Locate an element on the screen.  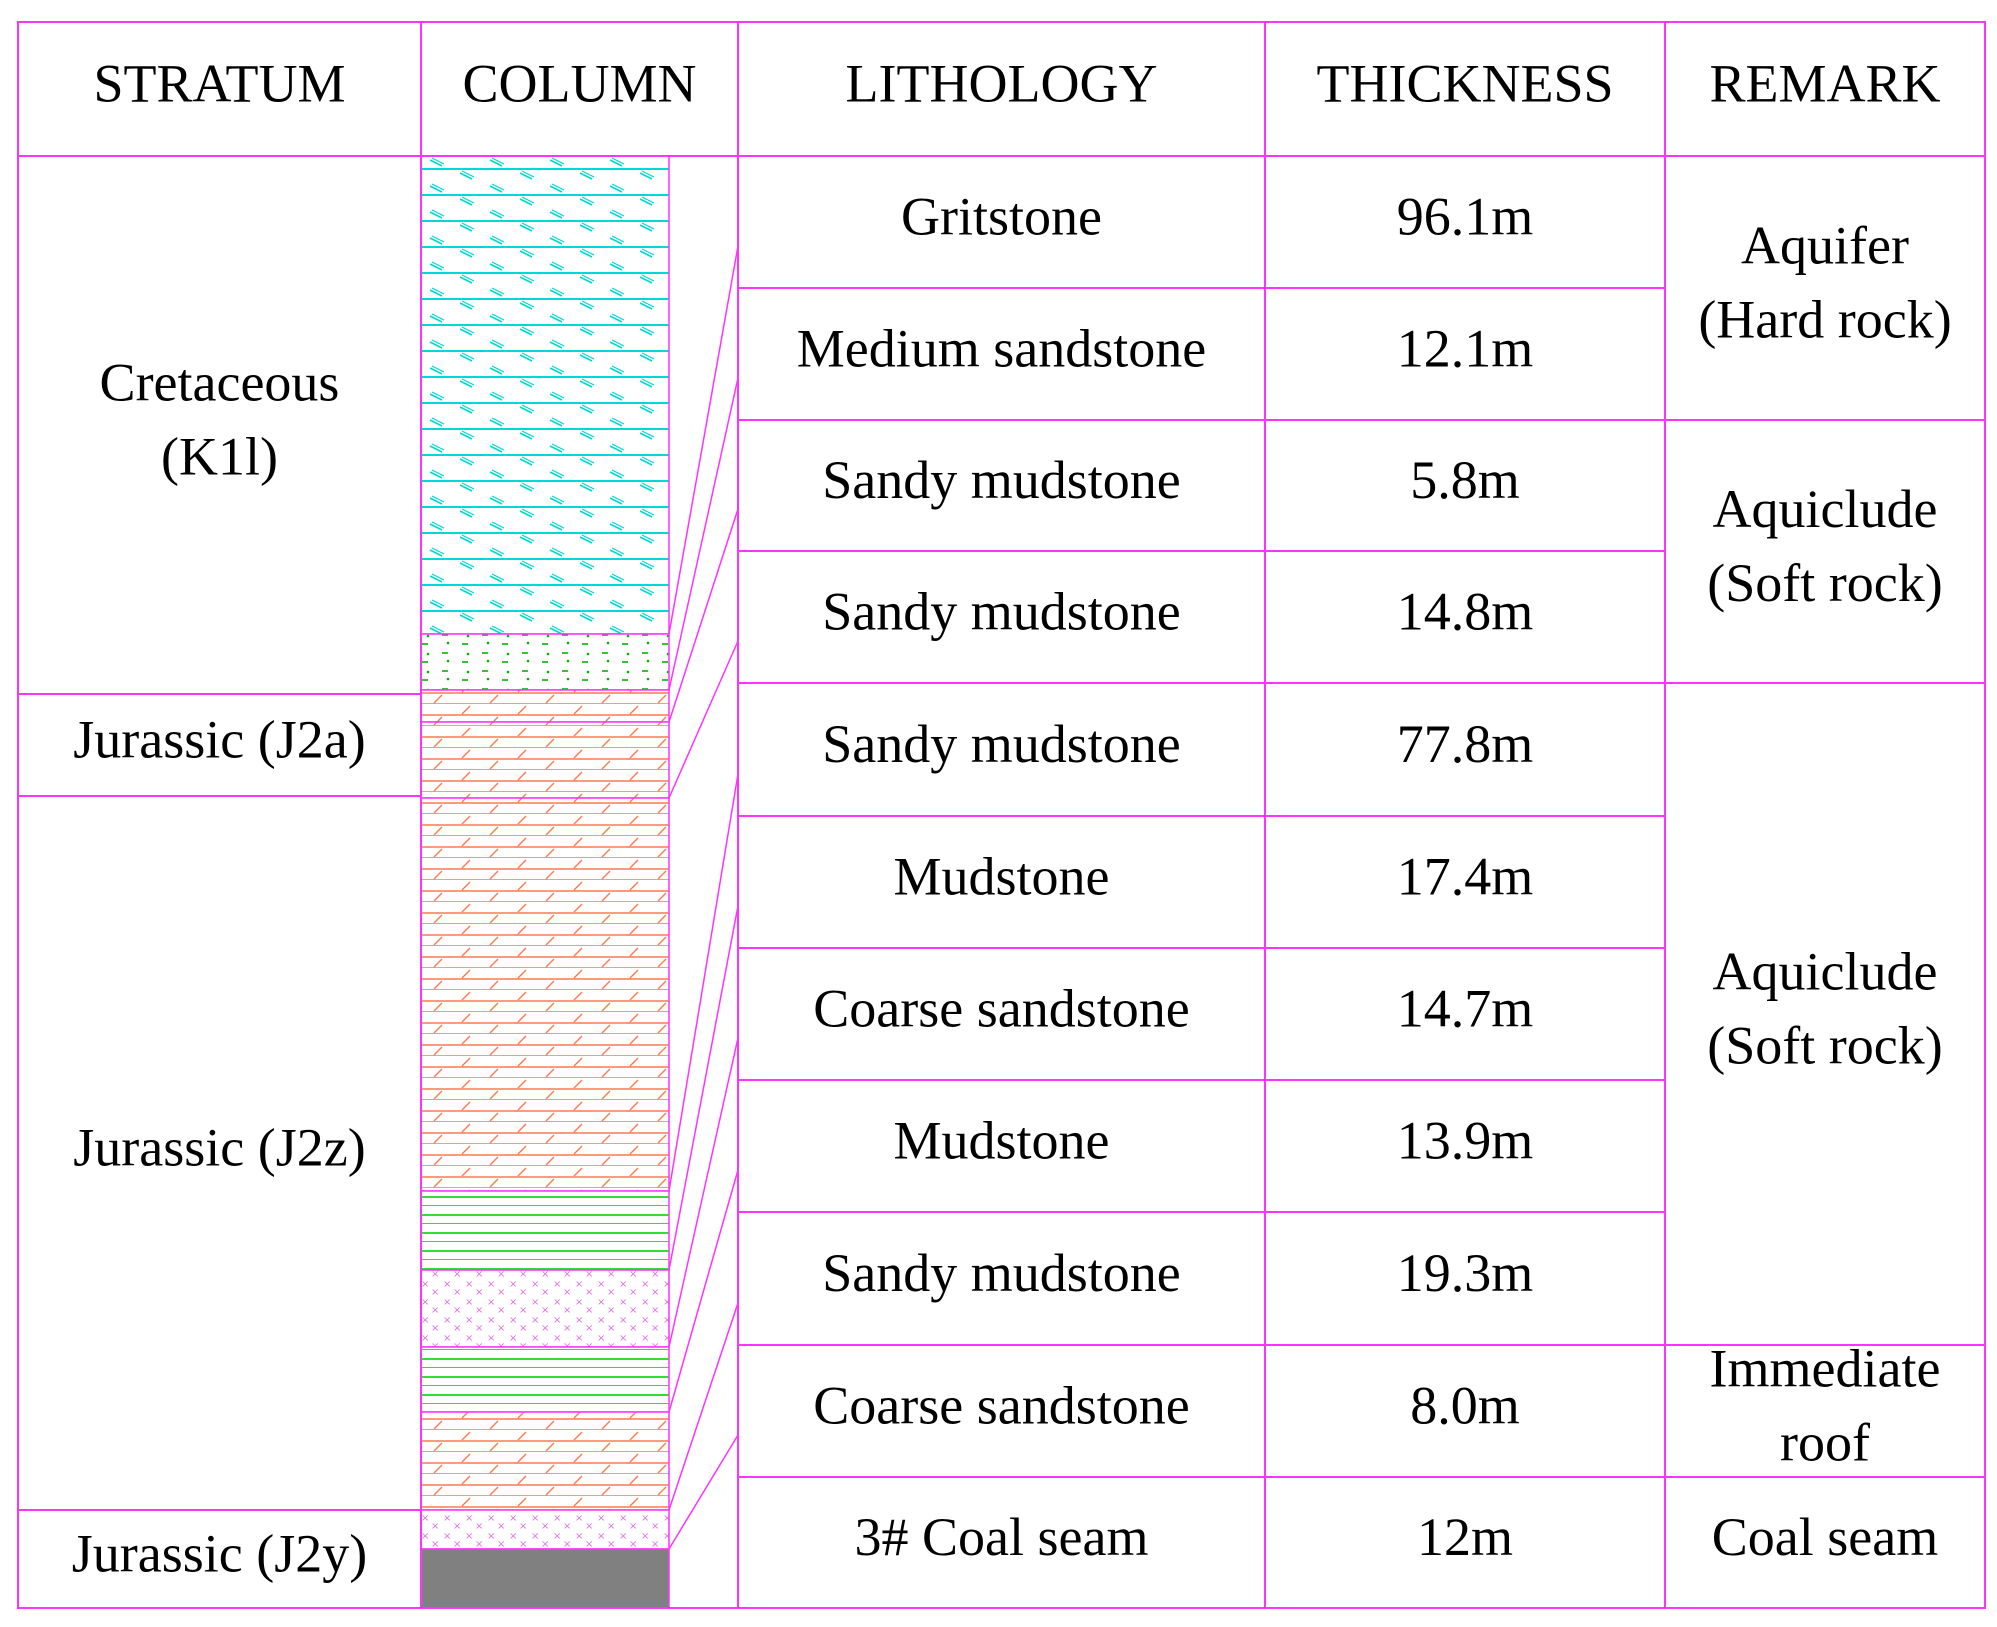
remark-cell: (Hard rock) is located at coordinates (1824, 319).